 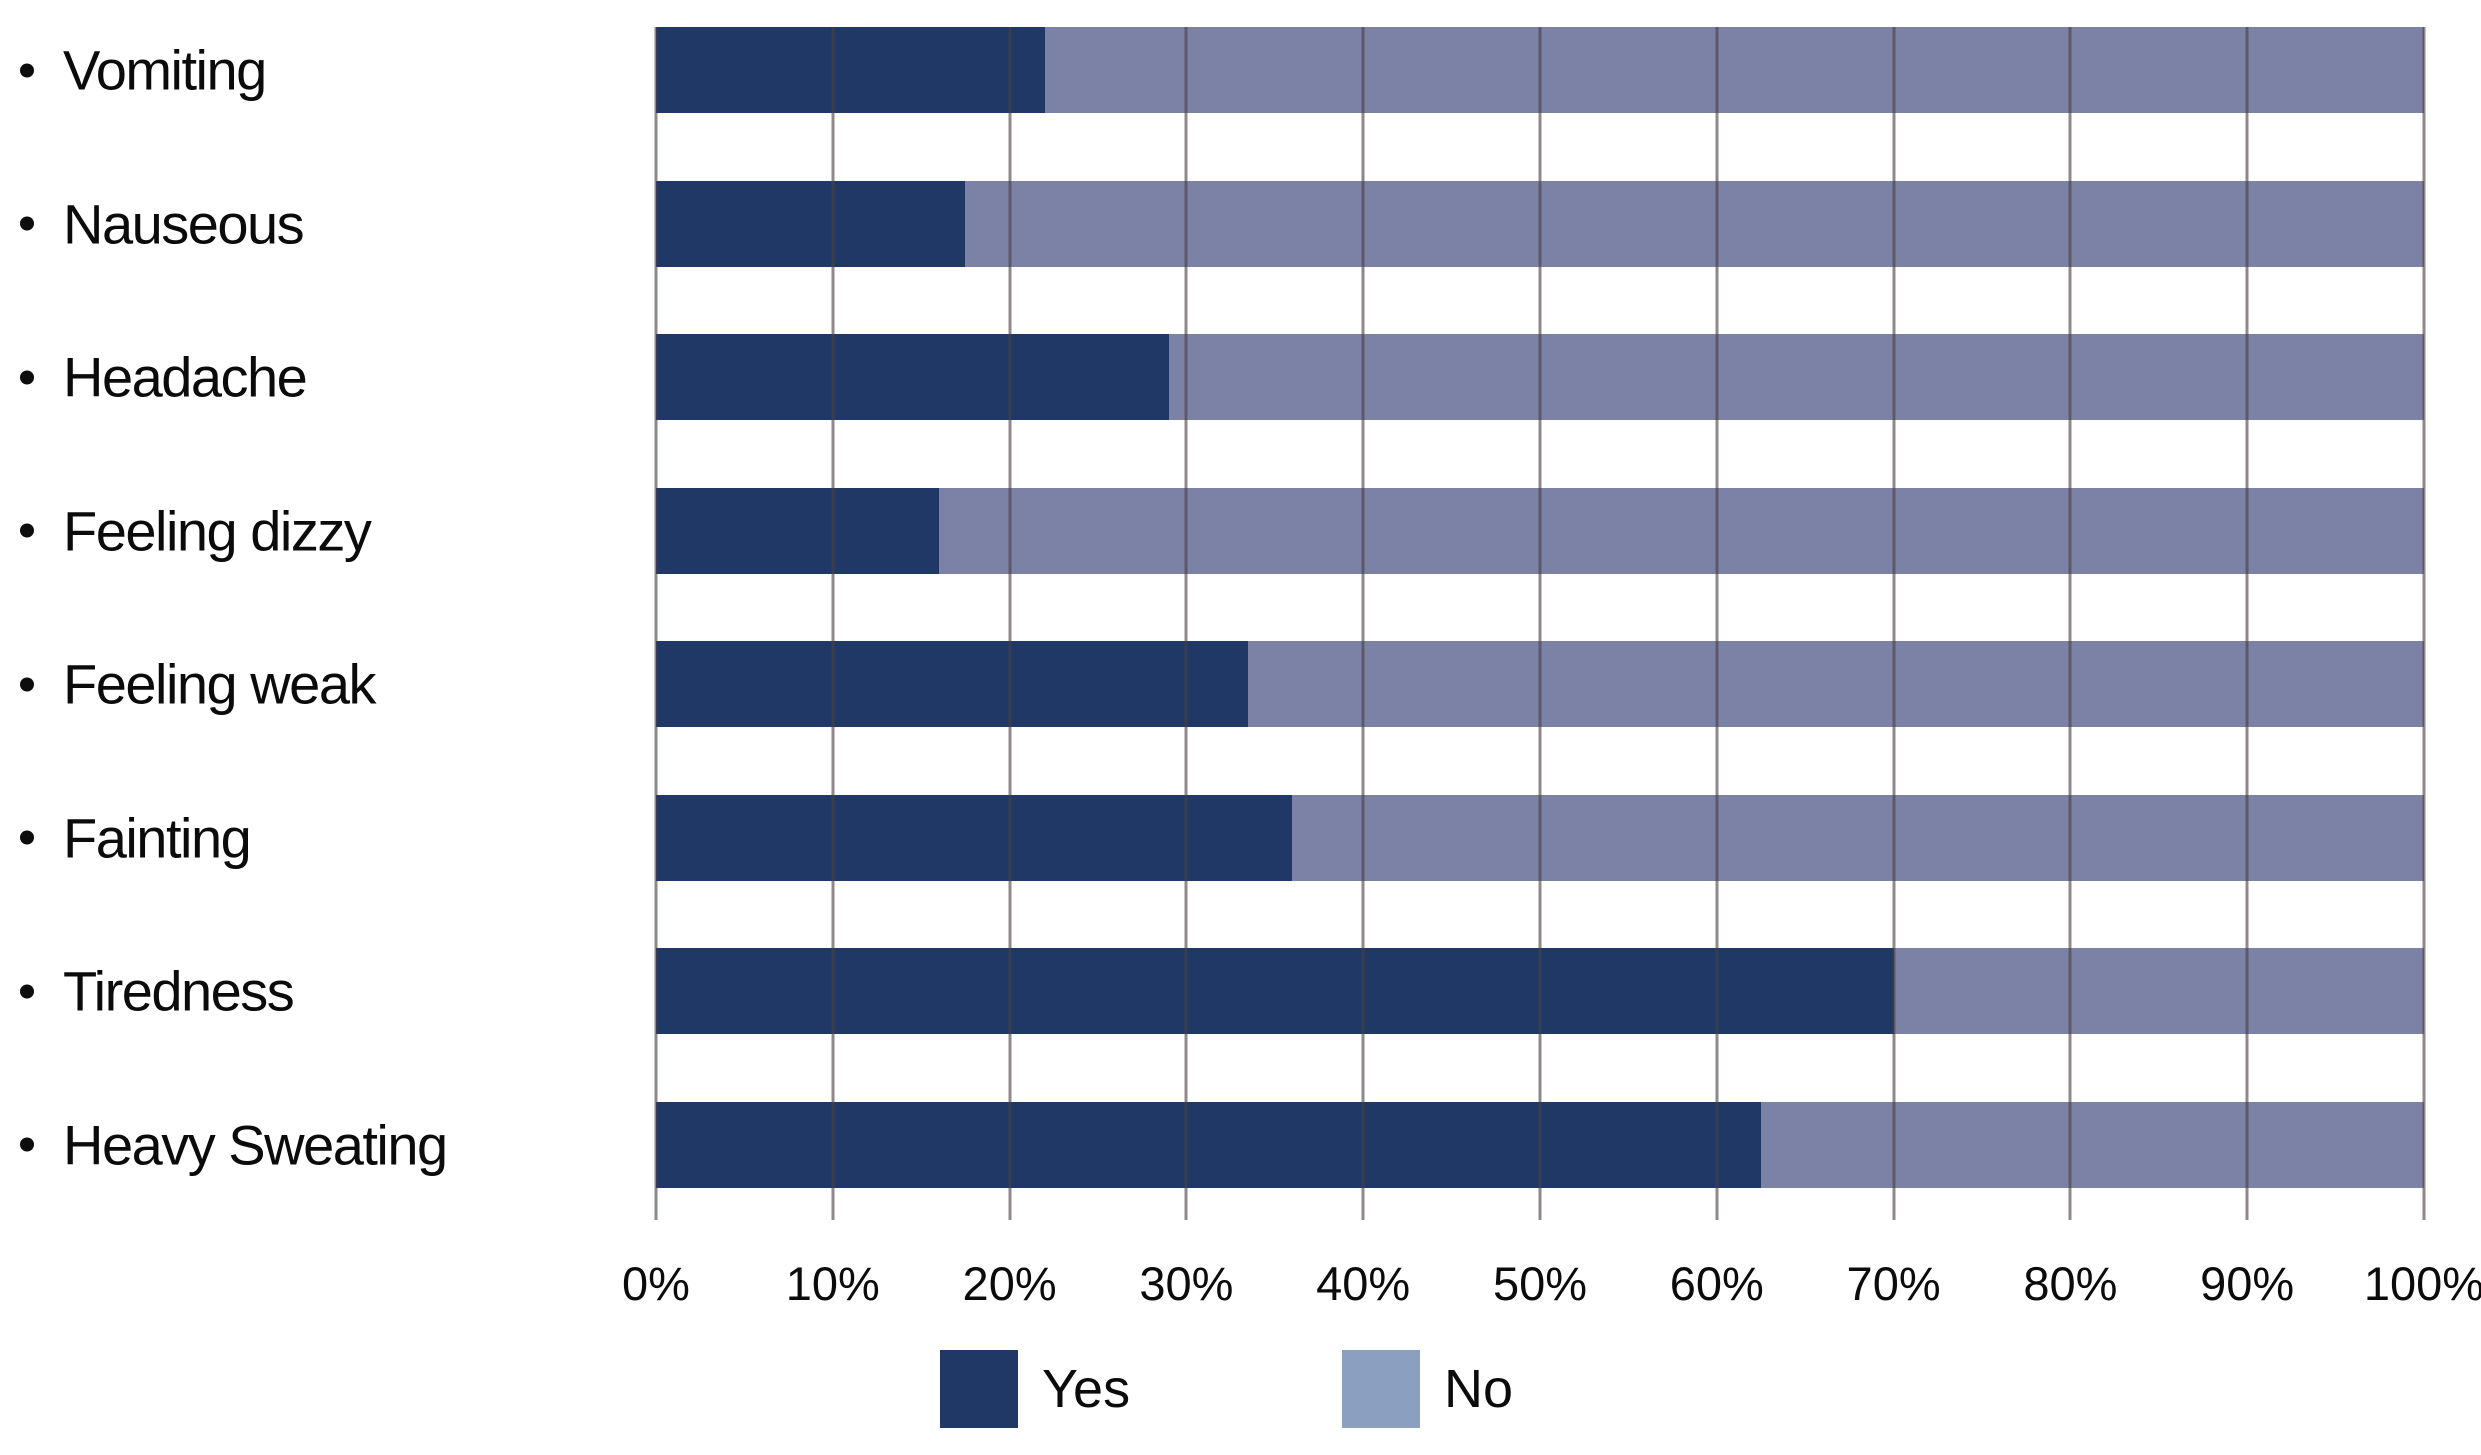 What do you see at coordinates (2422, 1283) in the screenshot?
I see `x-tick-label: 100%` at bounding box center [2422, 1283].